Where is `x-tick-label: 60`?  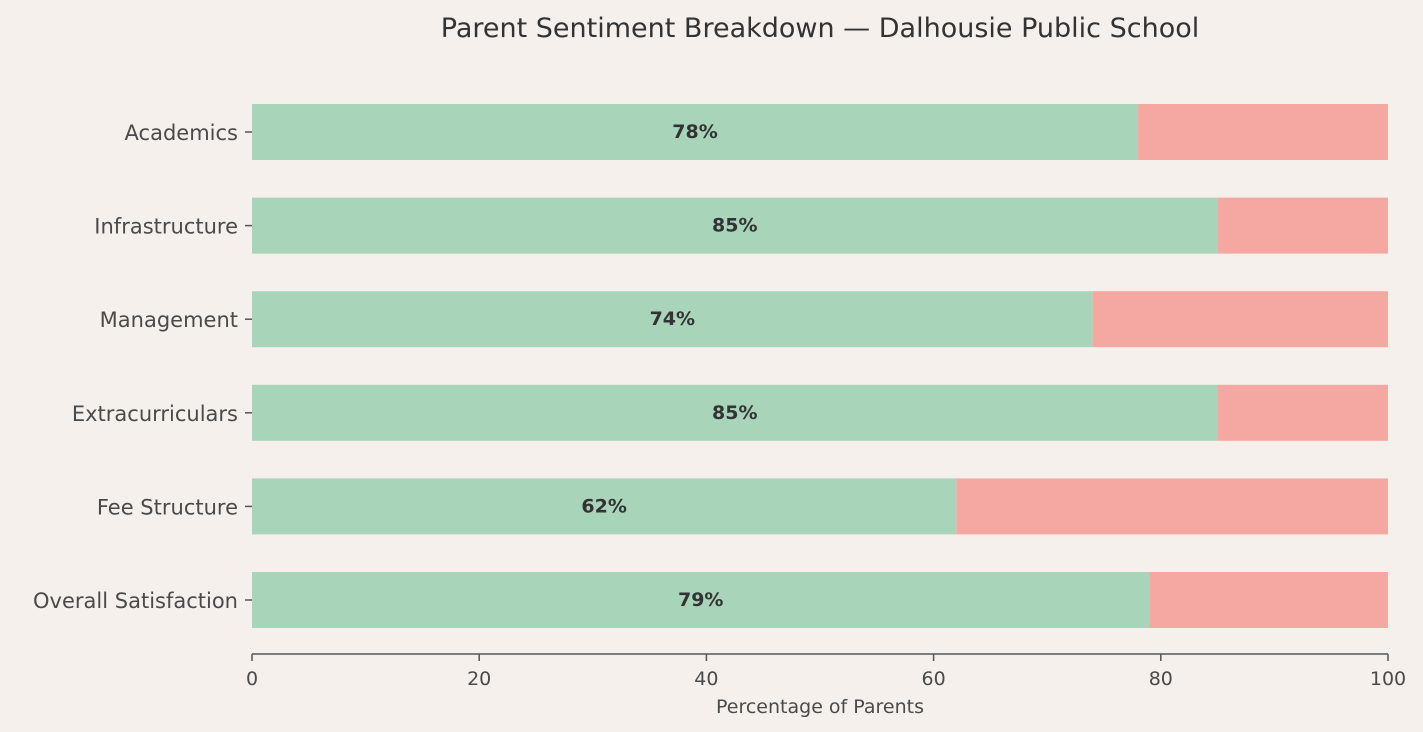
x-tick-label: 60 is located at coordinates (934, 679).